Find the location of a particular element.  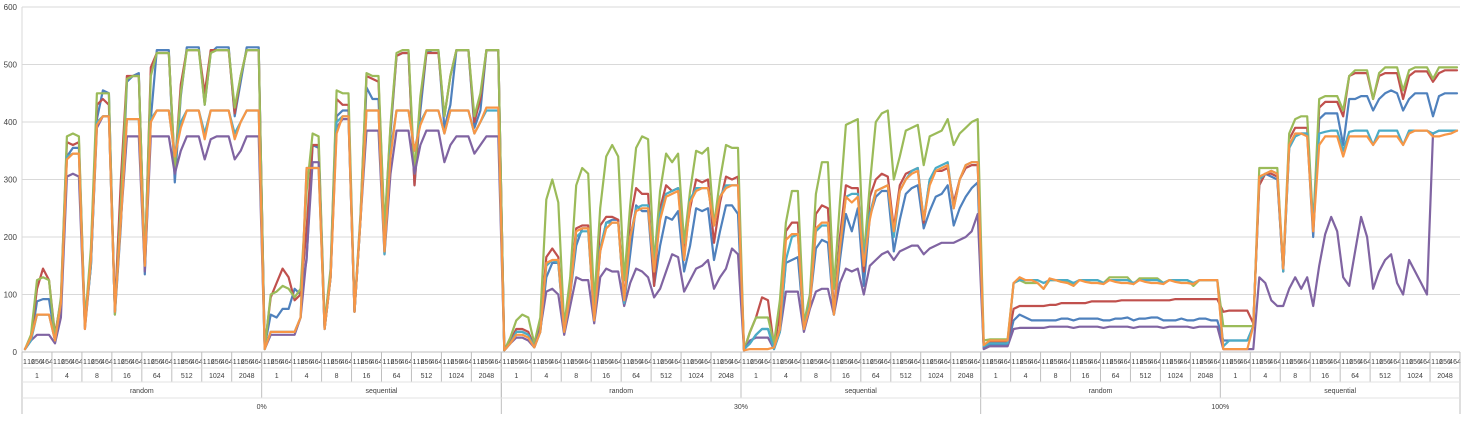

x-tick-label-level4: 30% is located at coordinates (741, 407).